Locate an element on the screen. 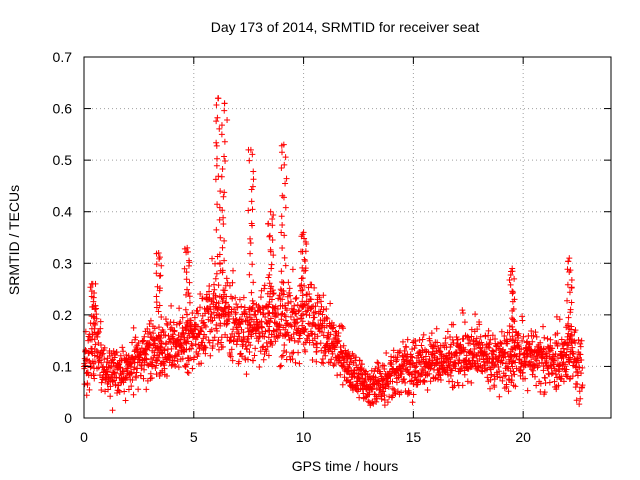 Image resolution: width=640 pixels, height=480 pixels. x-tick-label: 10 is located at coordinates (304, 437).